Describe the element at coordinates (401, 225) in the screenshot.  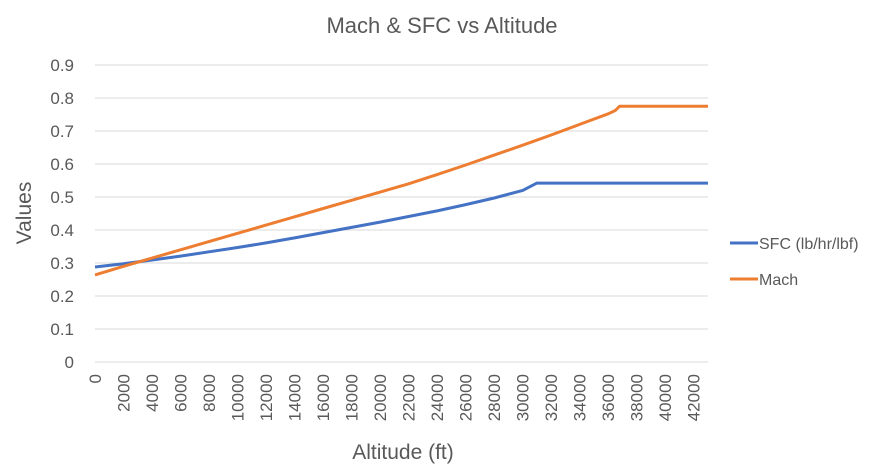
I see `series-line-sfc` at that location.